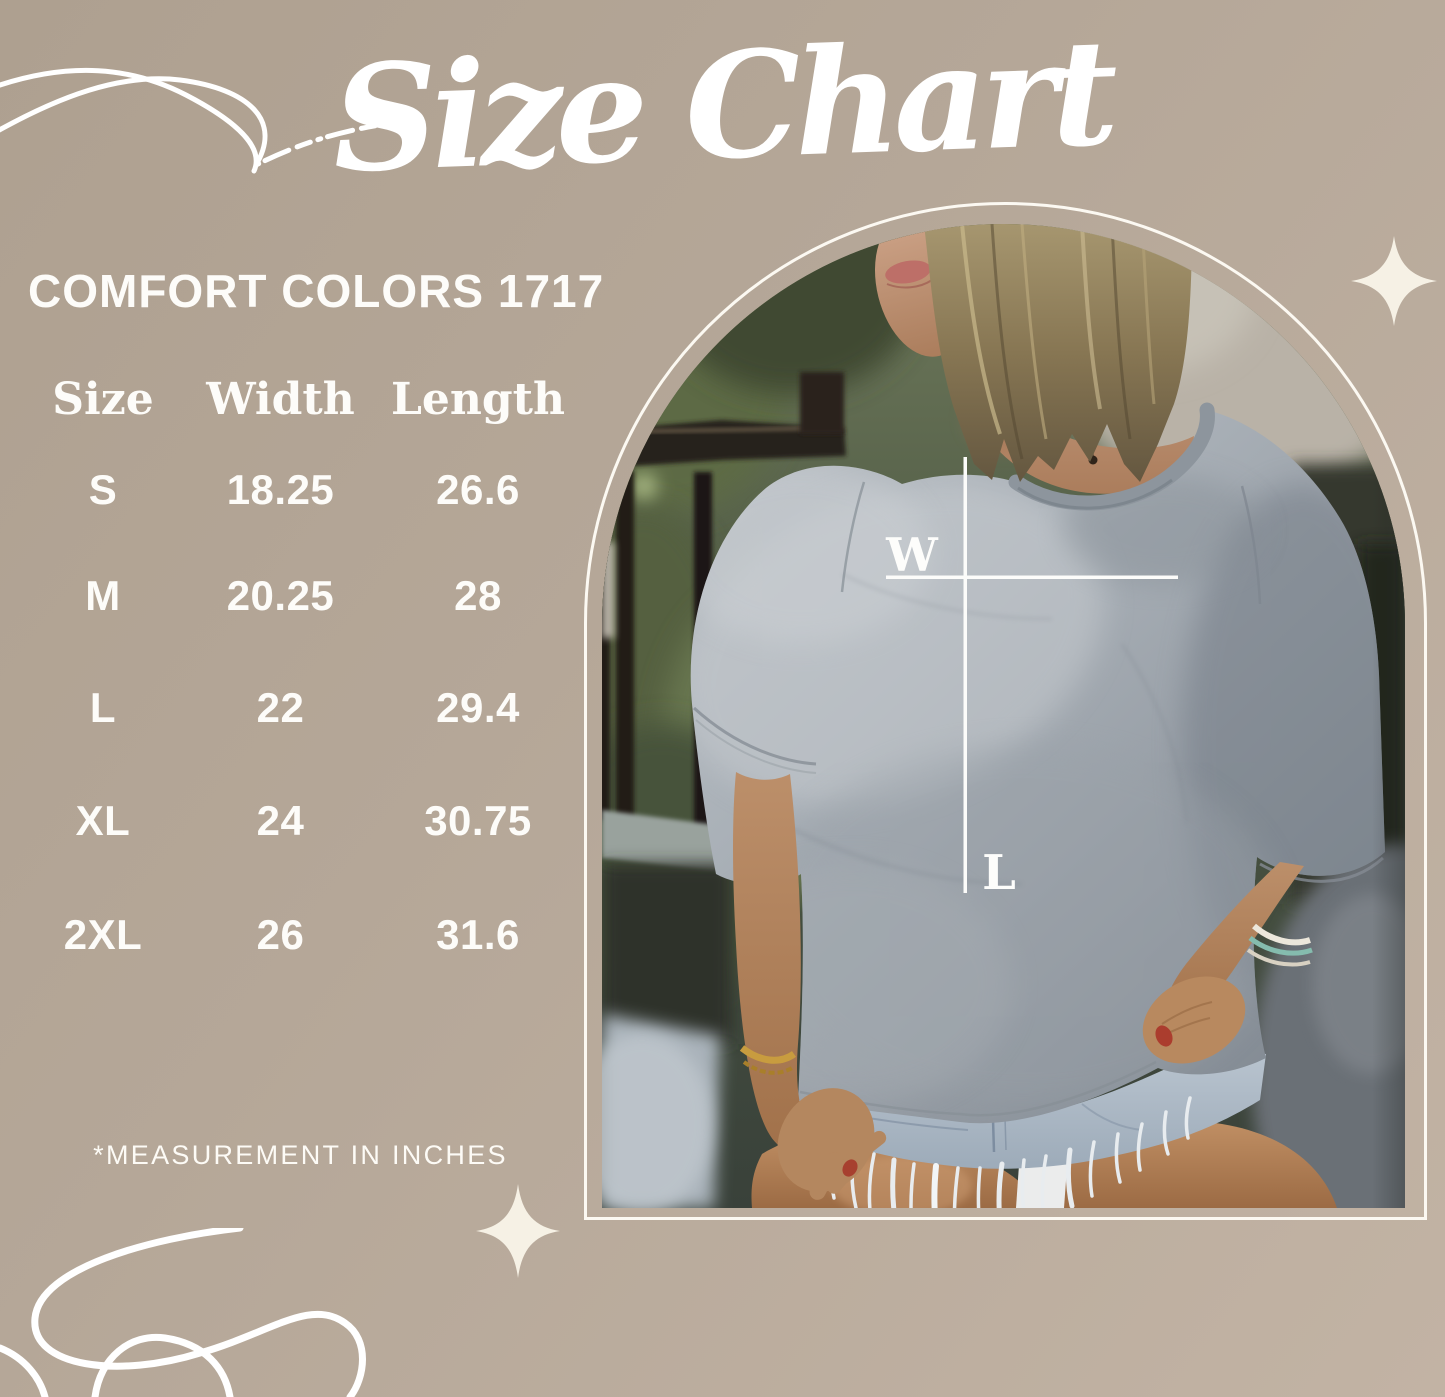 The height and width of the screenshot is (1397, 1445). I want to click on squiggle-decoration, so click(183, 1312).